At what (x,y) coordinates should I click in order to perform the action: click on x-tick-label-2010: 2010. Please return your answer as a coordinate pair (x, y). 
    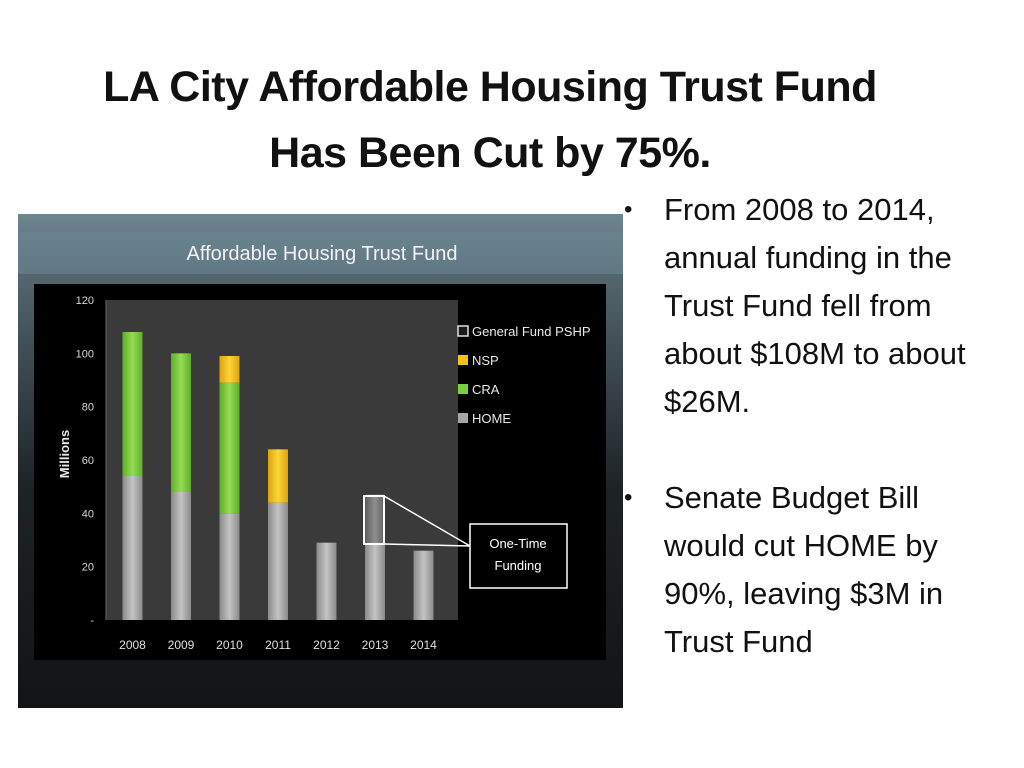
    Looking at the image, I should click on (229, 645).